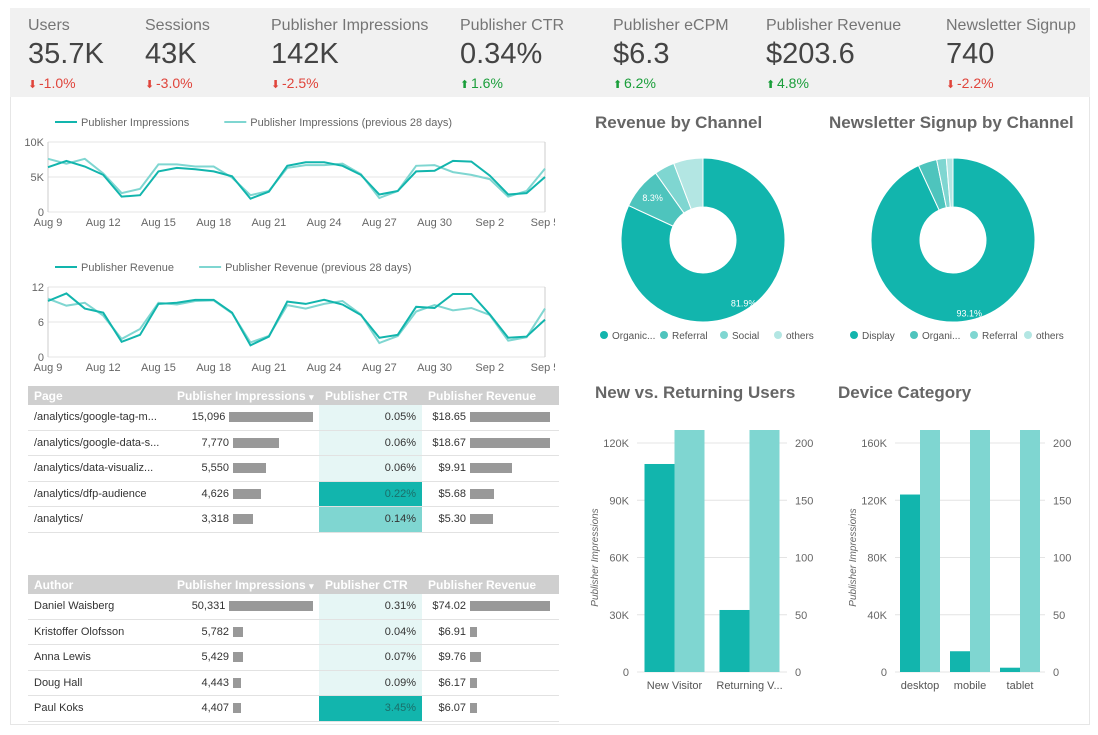 The height and width of the screenshot is (735, 1098). What do you see at coordinates (877, 616) in the screenshot?
I see `y-left-tick-label: 40K` at bounding box center [877, 616].